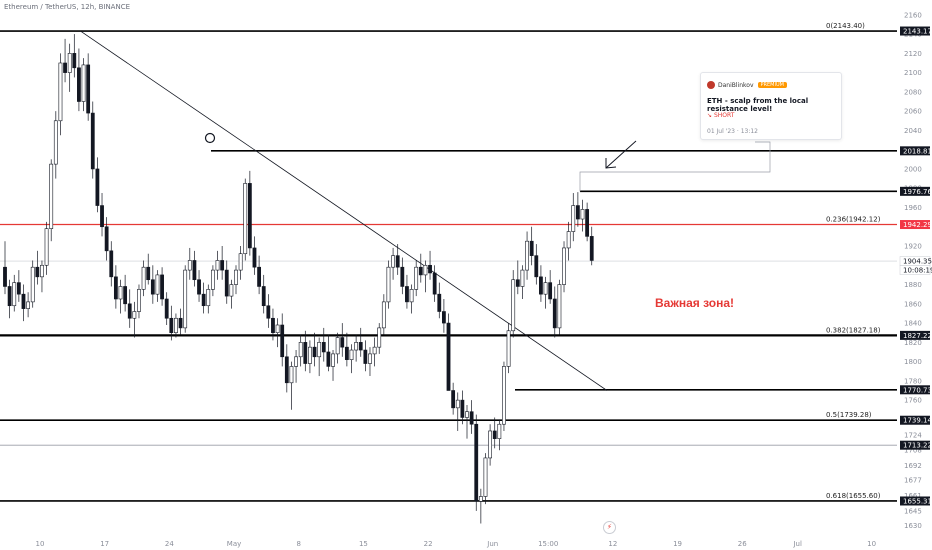 The image size is (932, 550). What do you see at coordinates (298, 544) in the screenshot?
I see `x-tick-label: 8` at bounding box center [298, 544].